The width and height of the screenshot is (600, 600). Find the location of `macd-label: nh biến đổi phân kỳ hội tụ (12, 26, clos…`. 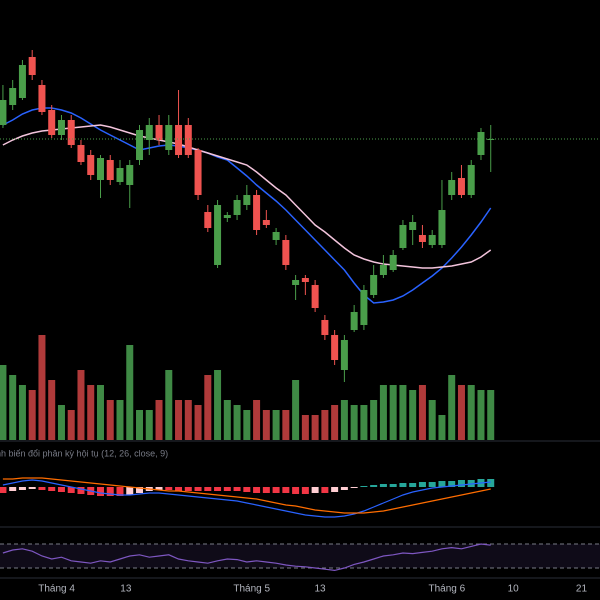

macd-label: nh biến đổi phân kỳ hội tụ (12, 26, clos… is located at coordinates (84, 453).